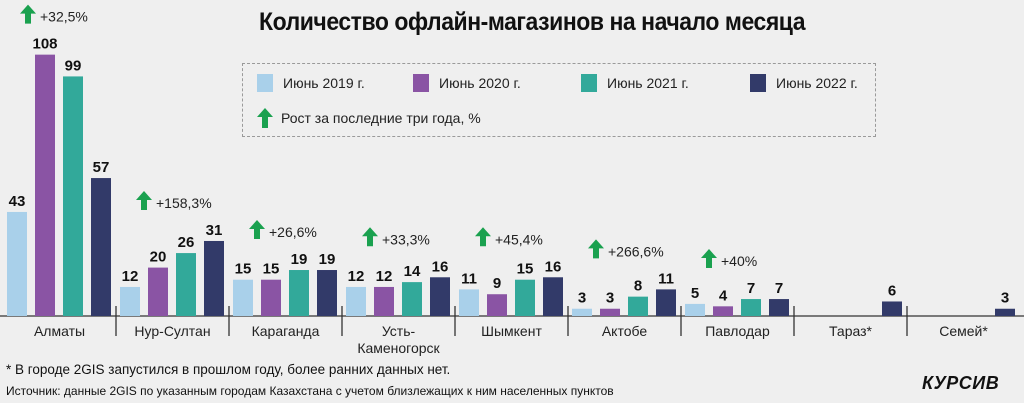 Image resolution: width=1024 pixels, height=403 pixels. What do you see at coordinates (59, 331) in the screenshot?
I see `category-label: Алматы` at bounding box center [59, 331].